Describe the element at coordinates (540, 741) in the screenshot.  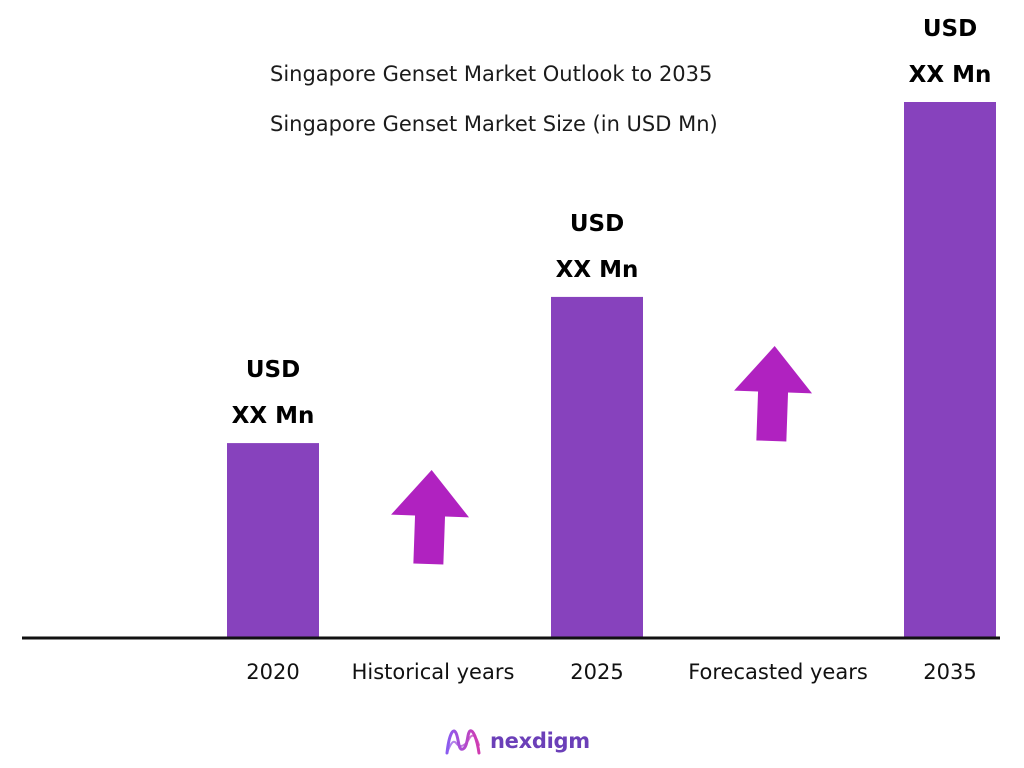
I see `brand-name: nexdigm` at that location.